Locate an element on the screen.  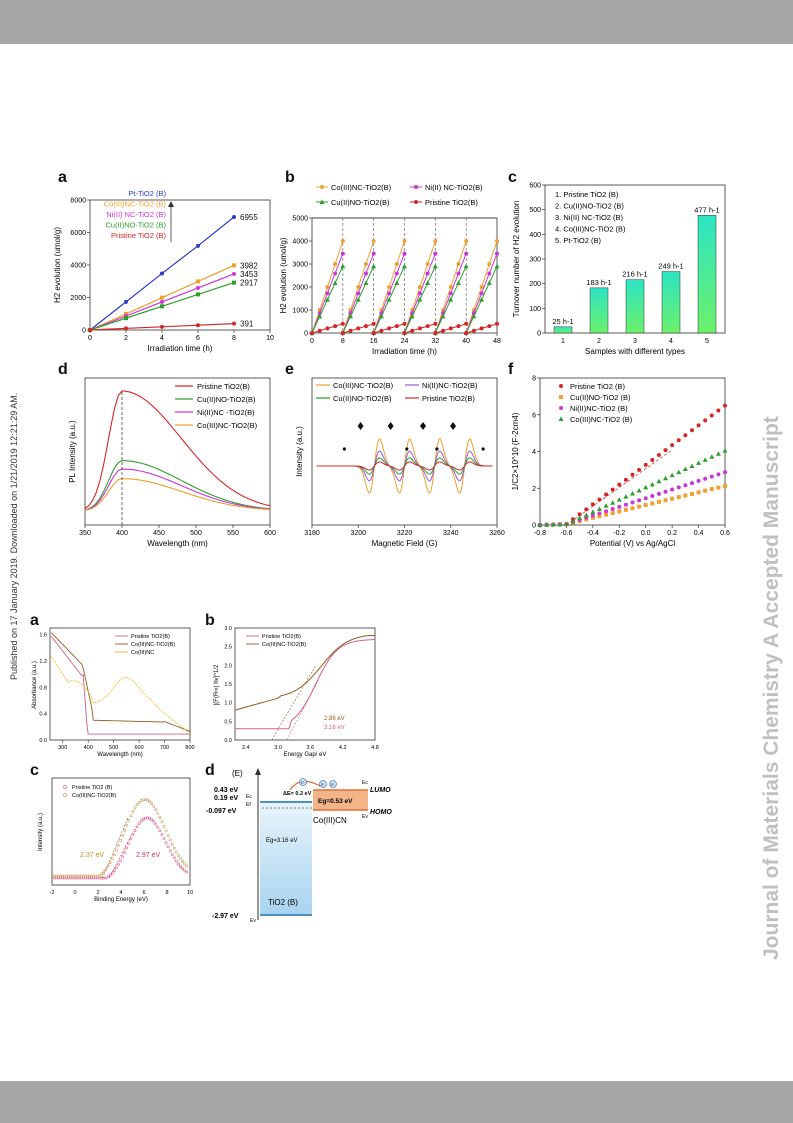
cn-label: Co(III)CN is located at coordinates (330, 820).